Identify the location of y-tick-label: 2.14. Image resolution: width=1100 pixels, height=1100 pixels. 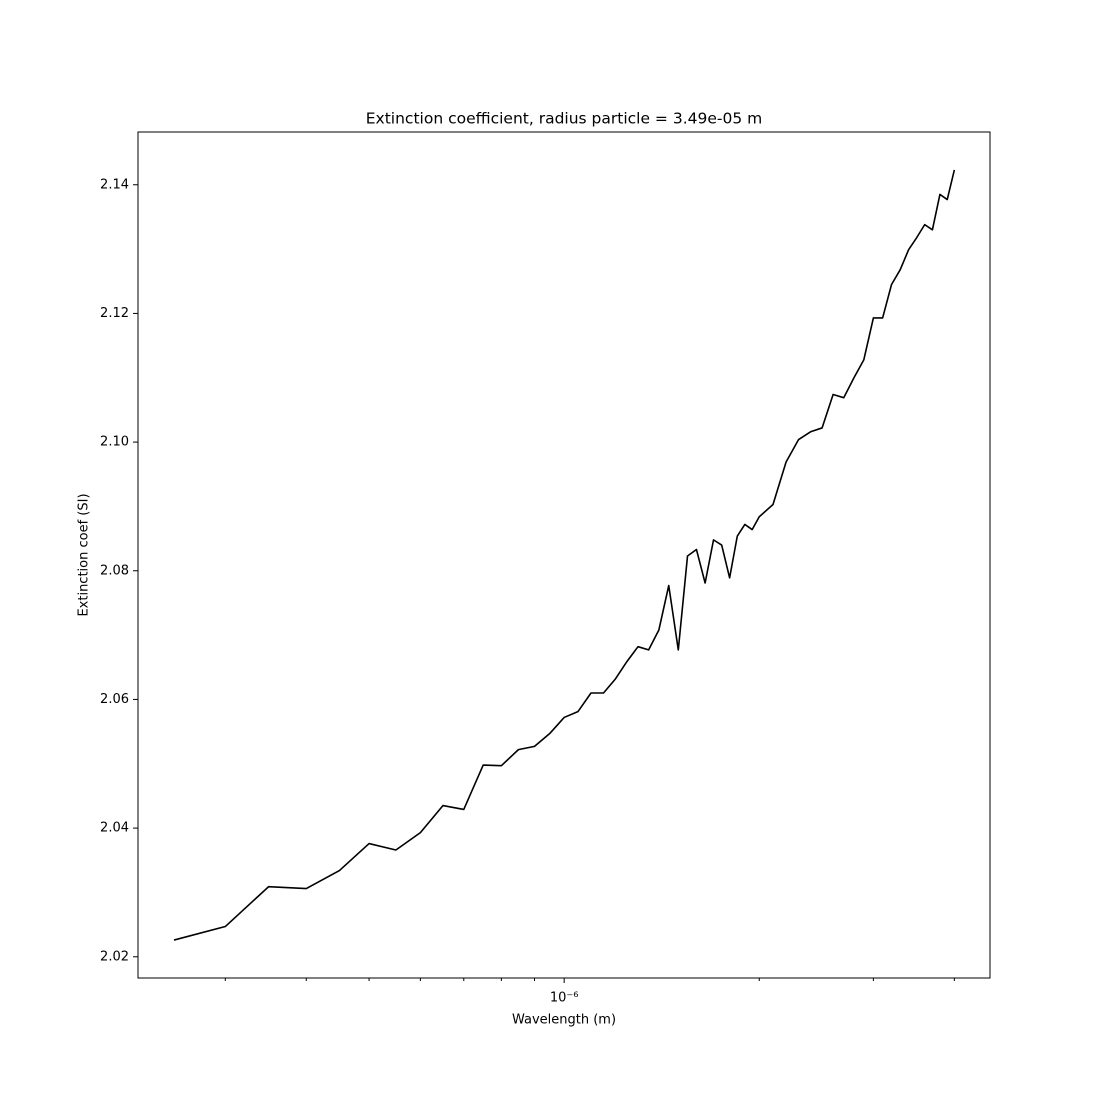
(114, 184).